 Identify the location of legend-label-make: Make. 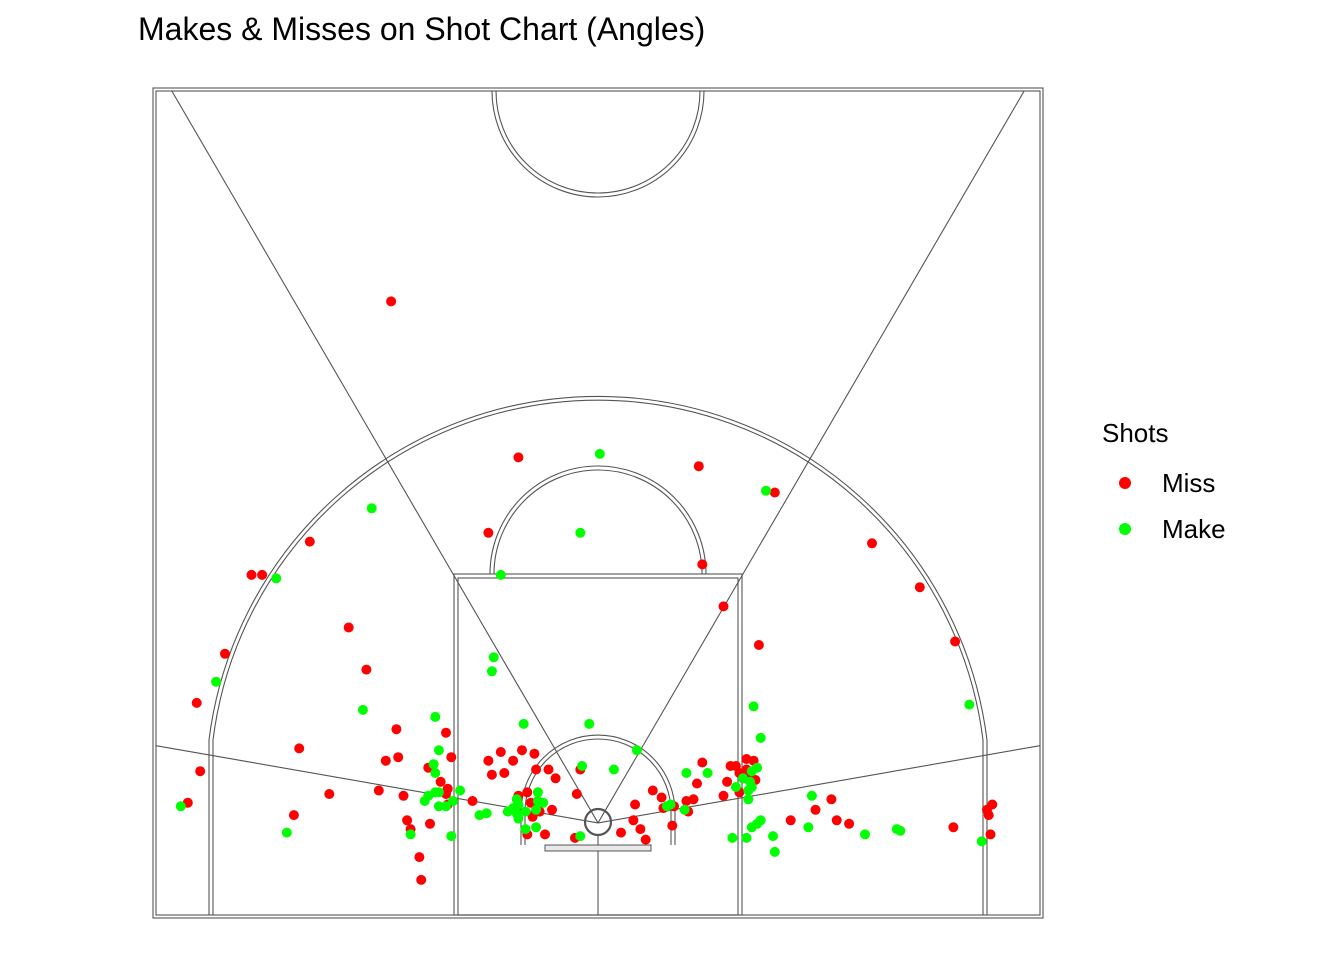
(1194, 529).